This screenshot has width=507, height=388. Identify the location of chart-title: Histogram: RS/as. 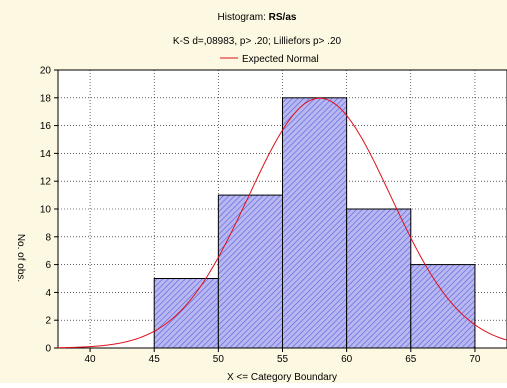
(257, 17).